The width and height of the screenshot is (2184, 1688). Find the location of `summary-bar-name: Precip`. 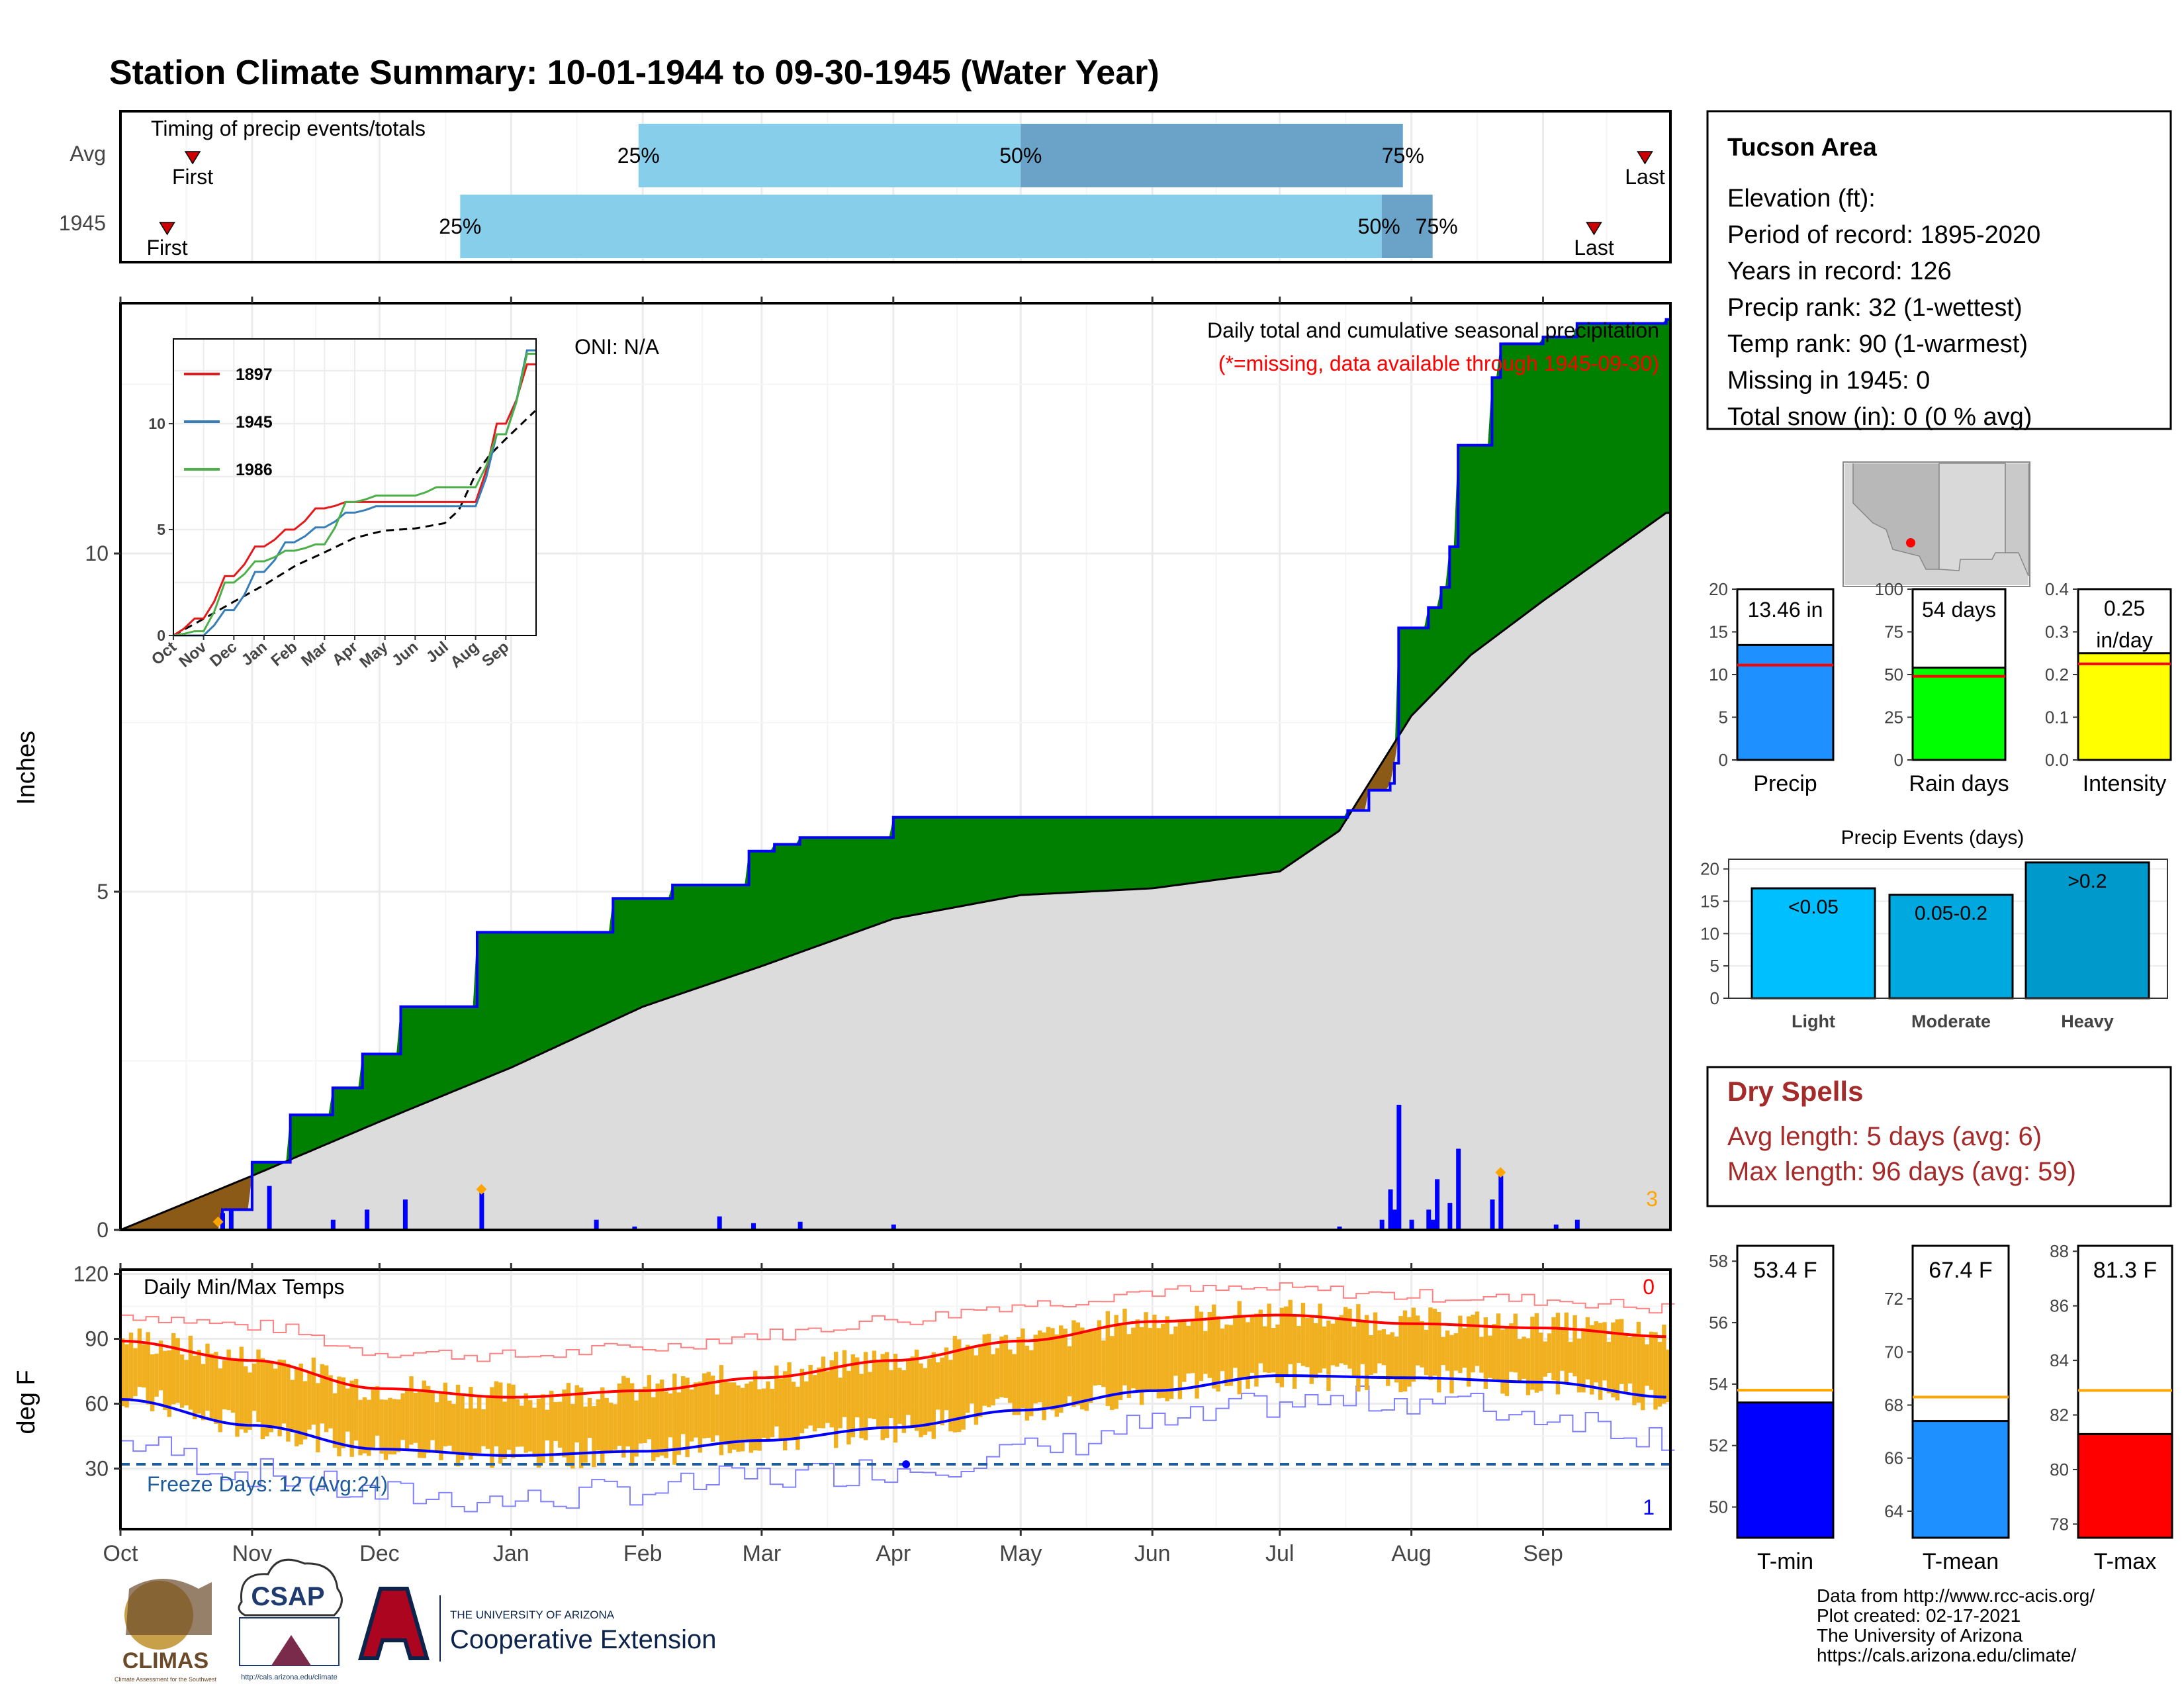

summary-bar-name: Precip is located at coordinates (1785, 783).